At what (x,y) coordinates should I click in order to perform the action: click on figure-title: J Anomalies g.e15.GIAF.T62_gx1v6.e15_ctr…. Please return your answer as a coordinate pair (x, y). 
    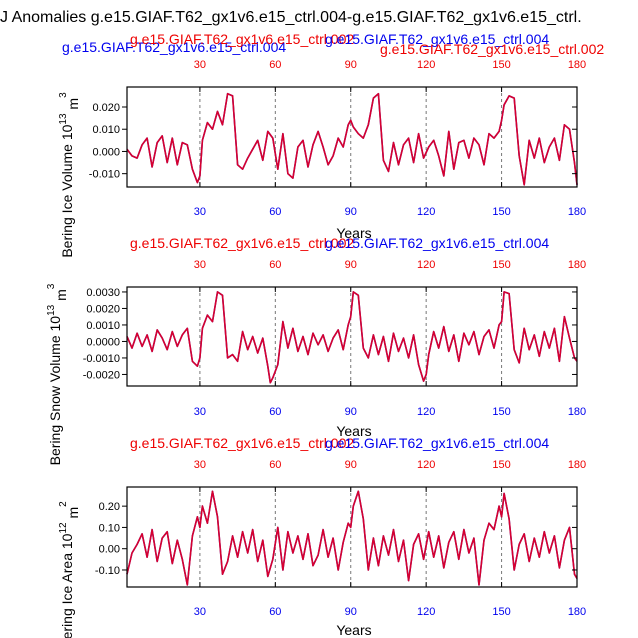
    Looking at the image, I should click on (291, 17).